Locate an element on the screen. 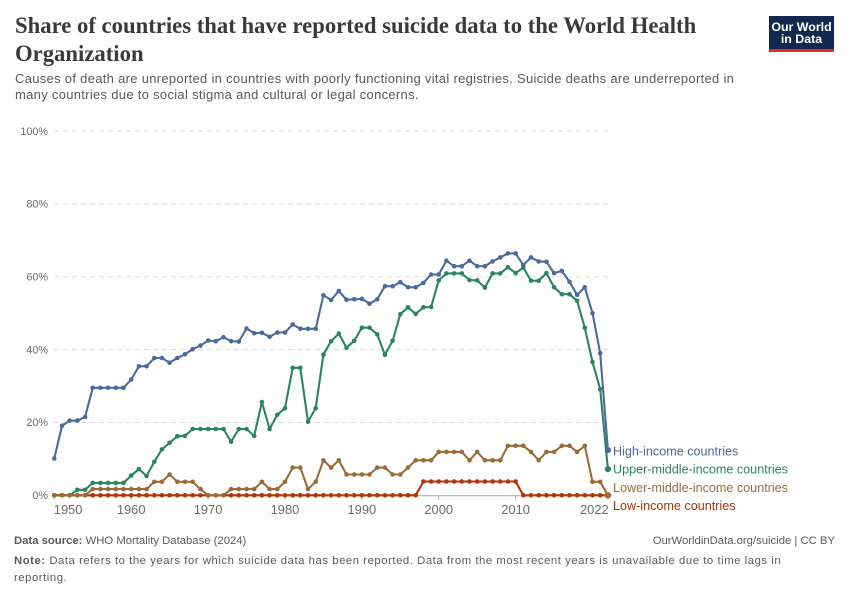 This screenshot has height=600, width=850. data-point-lower-middle-income-countries-2010 is located at coordinates (515, 446).